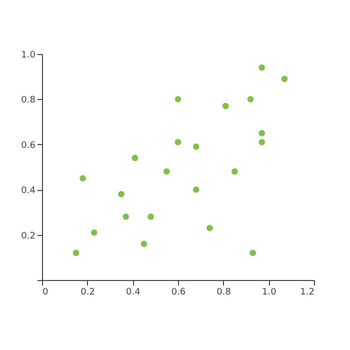  I want to click on x-tick-label: 0.4, so click(133, 293).